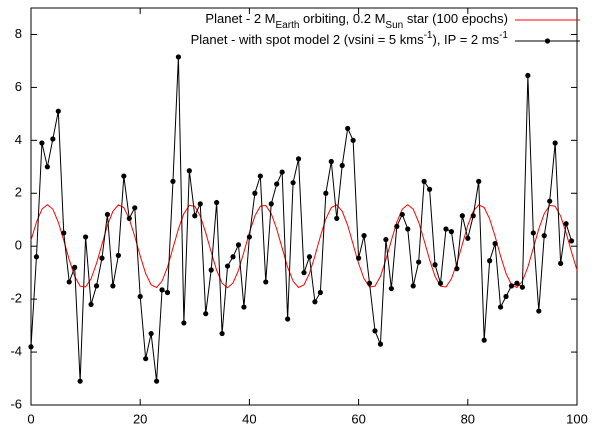 This screenshot has height=430, width=597. What do you see at coordinates (547, 41) in the screenshot?
I see `legend-marker` at bounding box center [547, 41].